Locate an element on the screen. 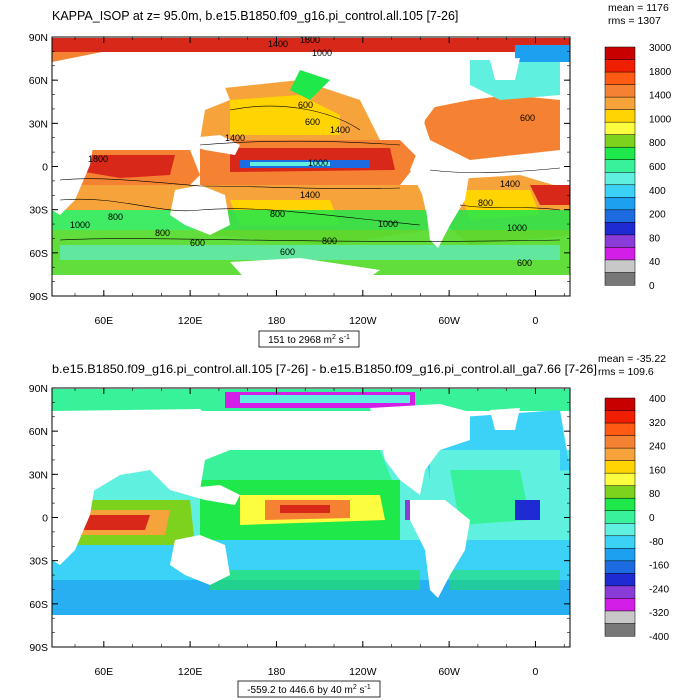 The width and height of the screenshot is (700, 700). colorbar-label: 1400 is located at coordinates (660, 96).